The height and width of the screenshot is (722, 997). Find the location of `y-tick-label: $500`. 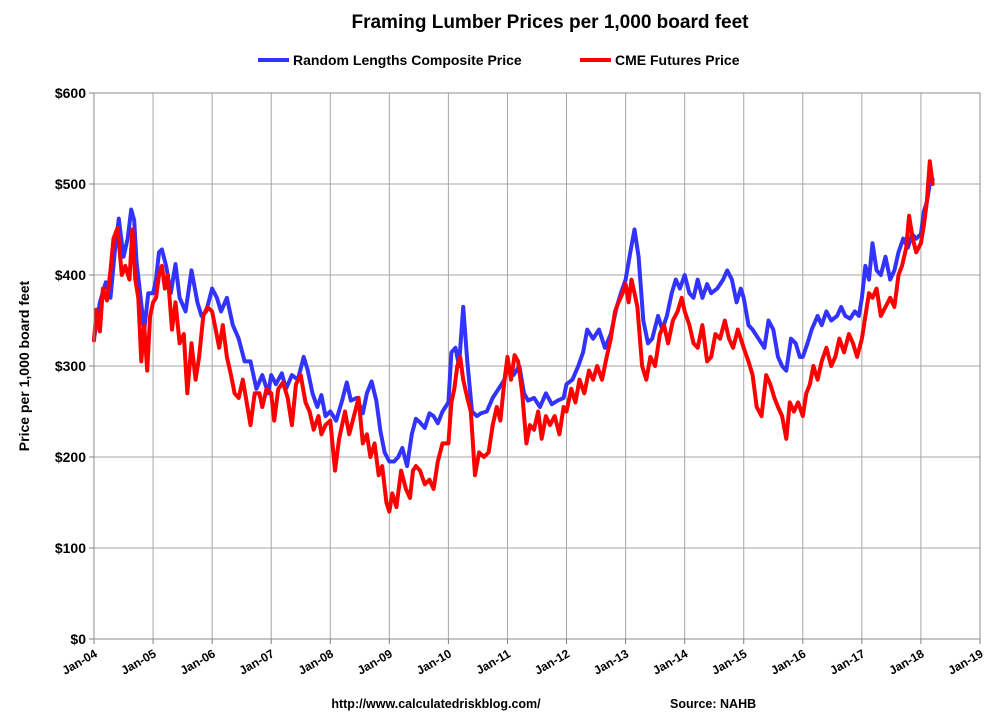

y-tick-label: $500 is located at coordinates (70, 184).